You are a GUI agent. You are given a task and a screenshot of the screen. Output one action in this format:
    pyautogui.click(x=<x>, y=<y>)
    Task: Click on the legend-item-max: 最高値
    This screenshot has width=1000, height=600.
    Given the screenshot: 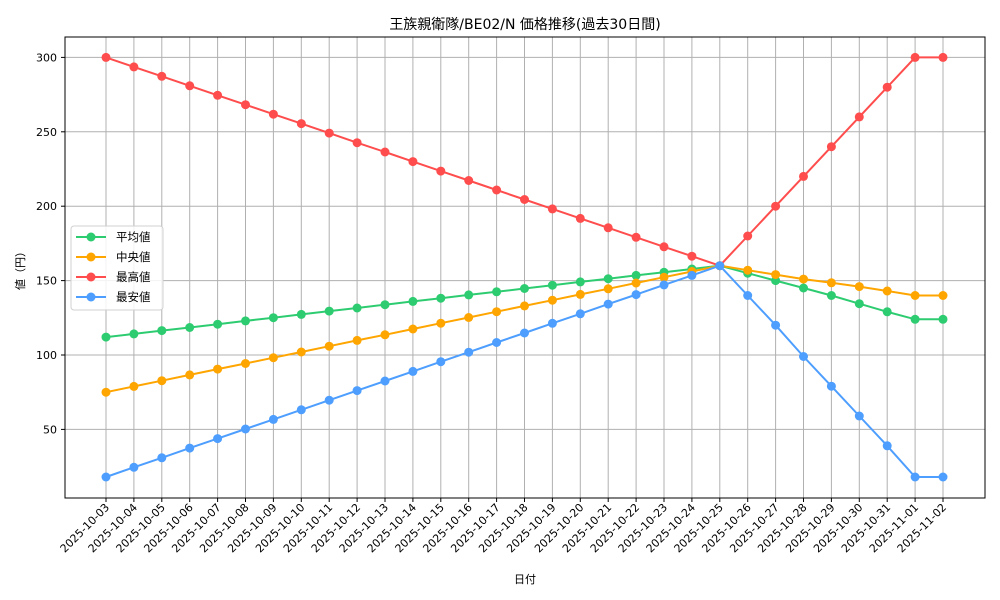 What is the action you would take?
    pyautogui.click(x=113, y=277)
    